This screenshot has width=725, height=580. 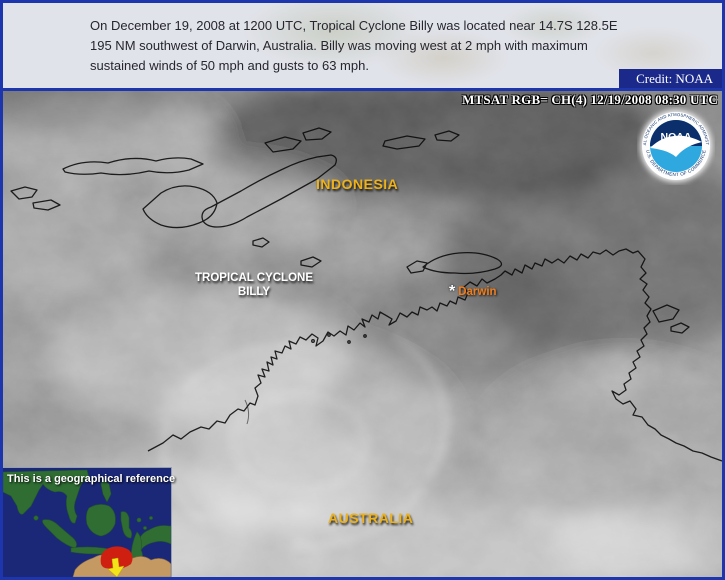 I want to click on cyclone-label-line2: BILLY, so click(x=254, y=292).